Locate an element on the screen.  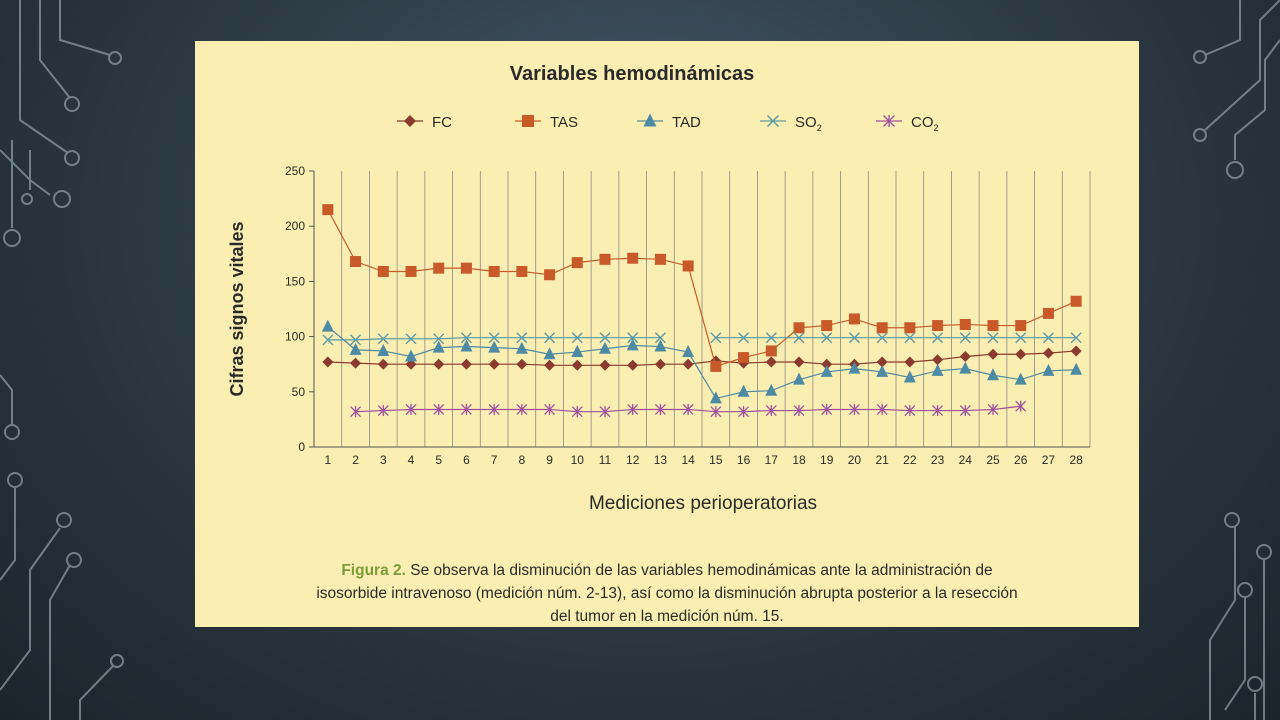
x-tick-label: 5 is located at coordinates (438, 460).